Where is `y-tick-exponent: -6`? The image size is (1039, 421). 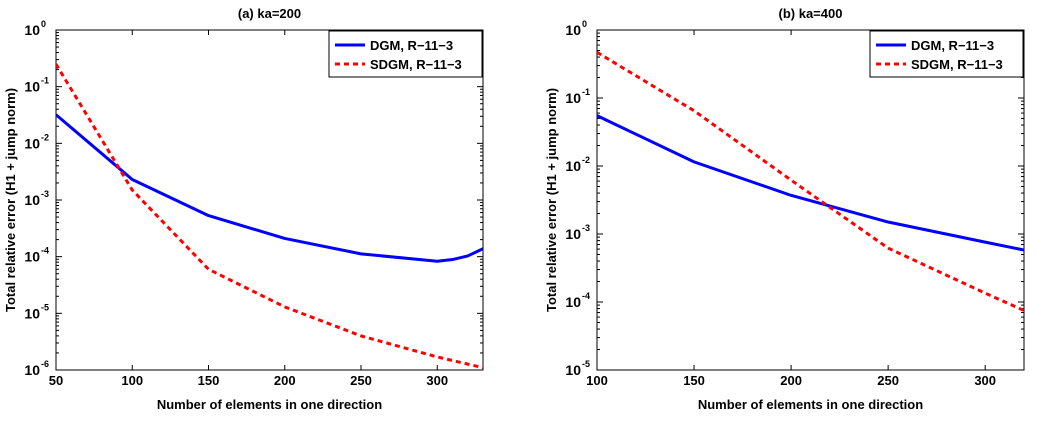
y-tick-exponent: -6 is located at coordinates (45, 364).